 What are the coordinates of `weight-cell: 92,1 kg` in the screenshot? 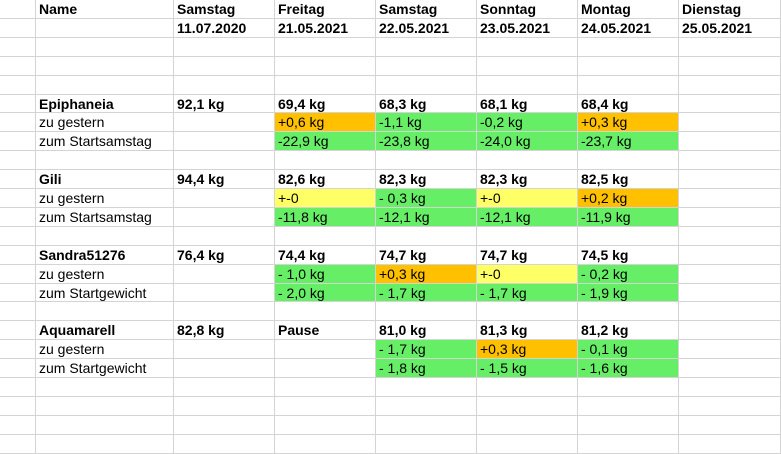 It's located at (224, 104).